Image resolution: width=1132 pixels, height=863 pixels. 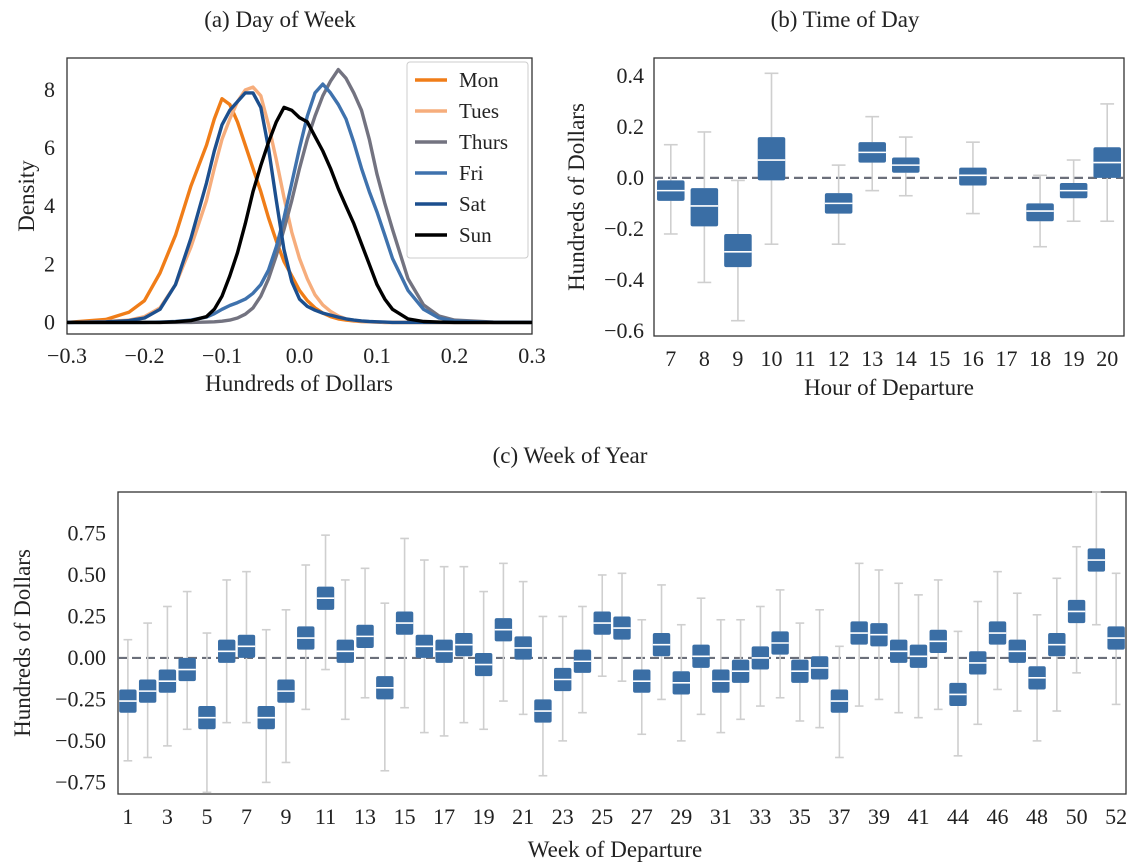 I want to click on panel-b-xtick-label: 17, so click(x=1007, y=358).